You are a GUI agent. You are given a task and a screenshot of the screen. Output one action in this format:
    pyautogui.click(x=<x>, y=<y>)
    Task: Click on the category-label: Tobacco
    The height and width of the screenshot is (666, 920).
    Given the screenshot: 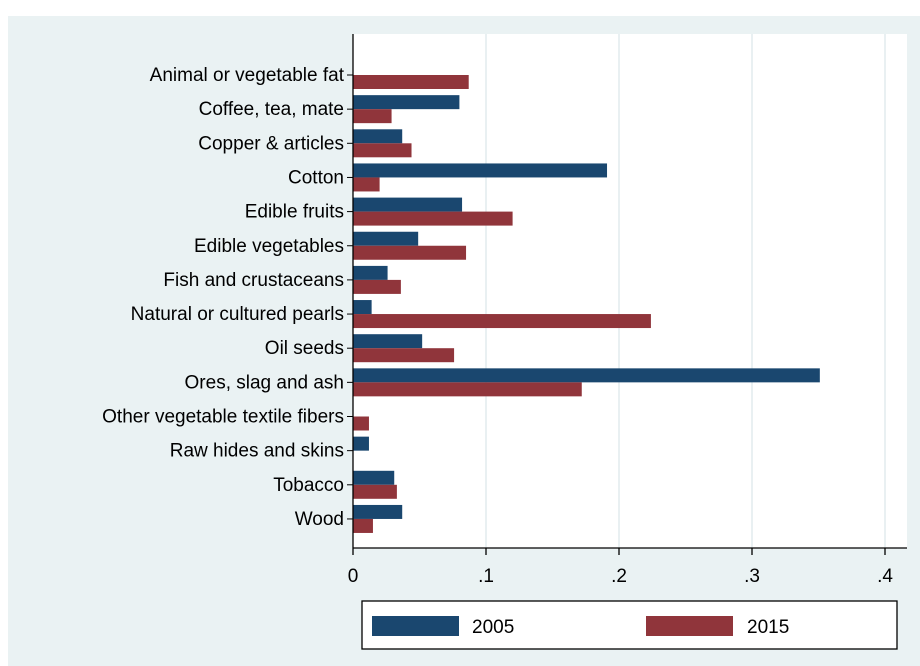 What is the action you would take?
    pyautogui.click(x=308, y=485)
    